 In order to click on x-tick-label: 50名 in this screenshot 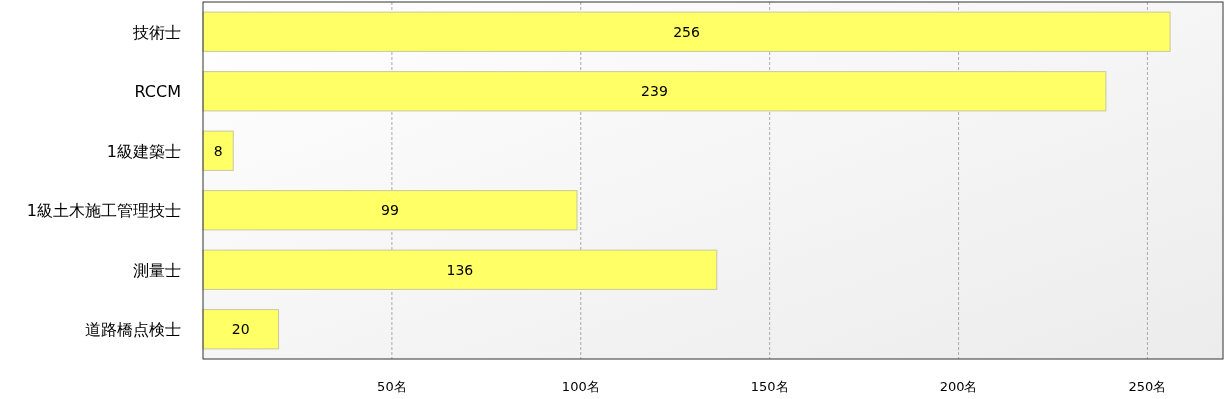, I will do `click(392, 386)`.